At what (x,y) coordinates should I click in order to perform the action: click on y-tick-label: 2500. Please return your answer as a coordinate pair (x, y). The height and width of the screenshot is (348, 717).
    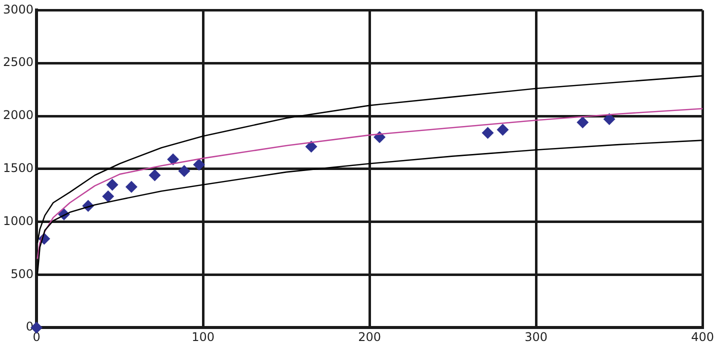
    Looking at the image, I should click on (18, 62).